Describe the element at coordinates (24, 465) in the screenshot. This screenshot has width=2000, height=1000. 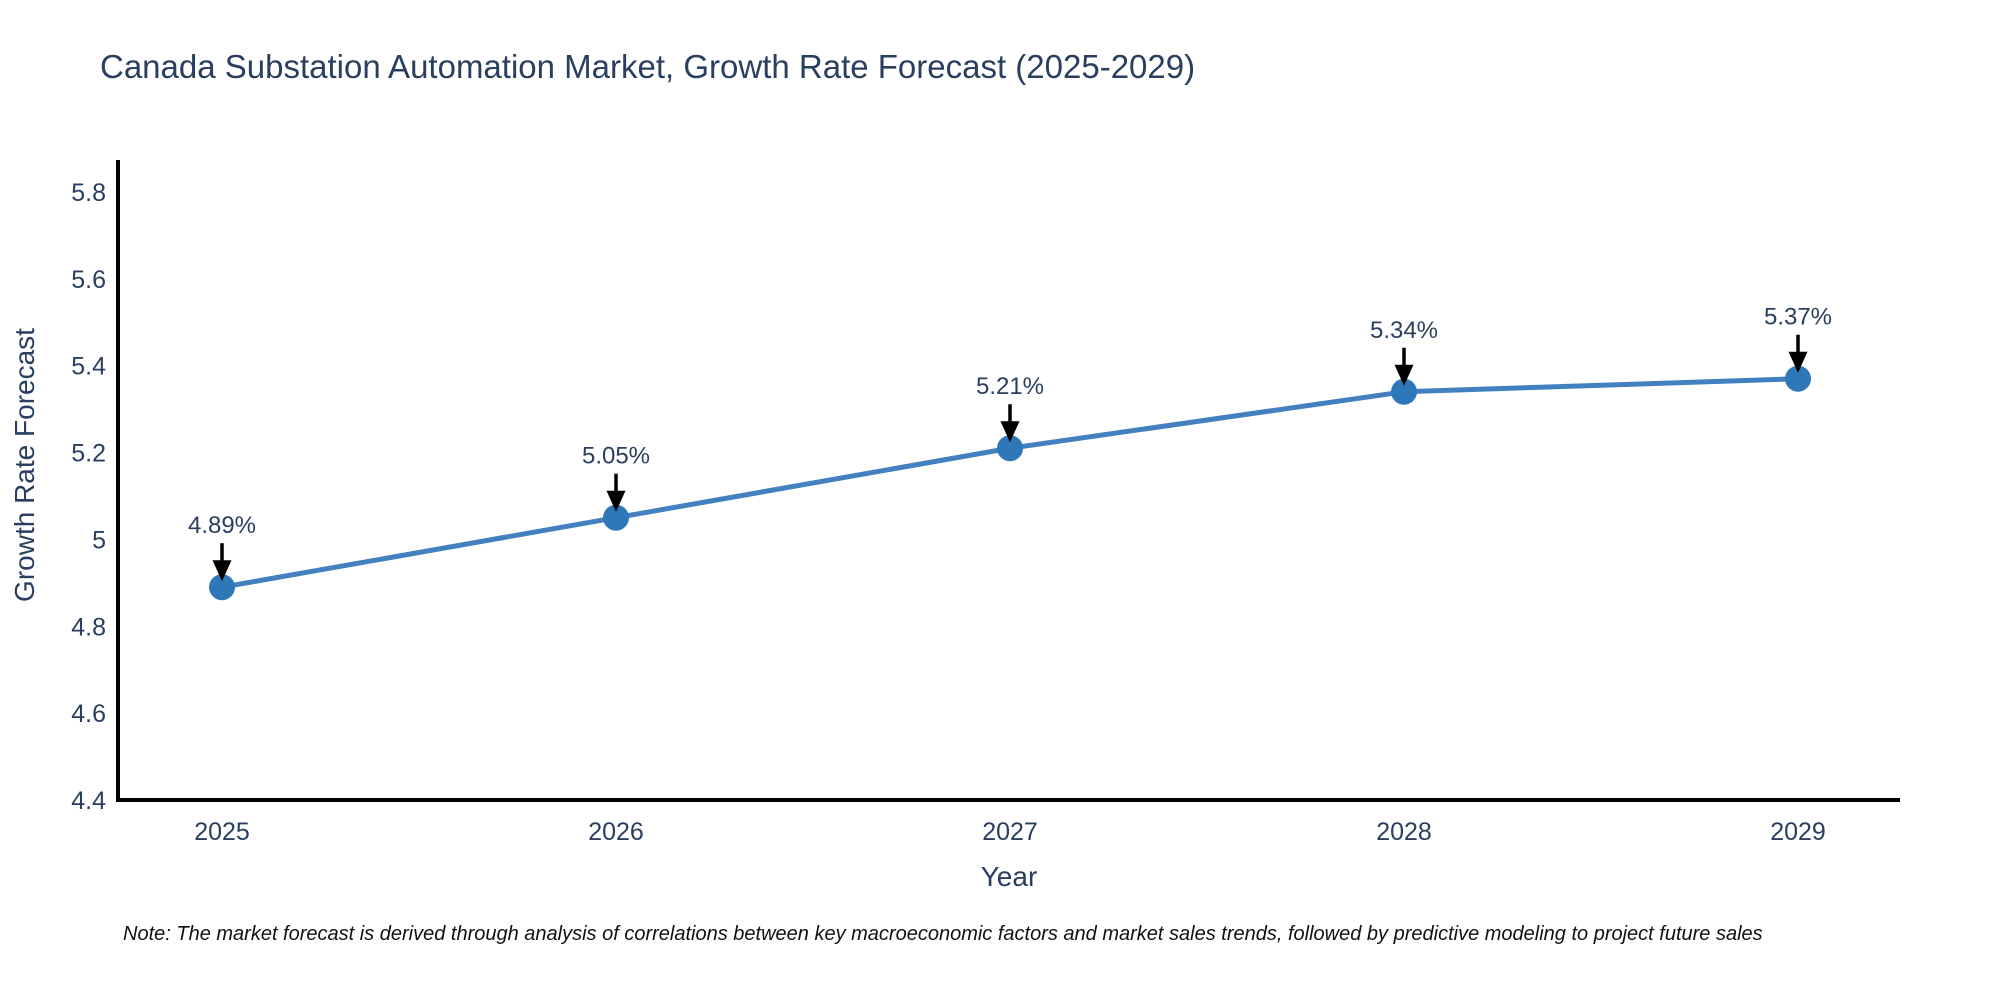
I see `y-axis-title: Growth Rate Forecast` at that location.